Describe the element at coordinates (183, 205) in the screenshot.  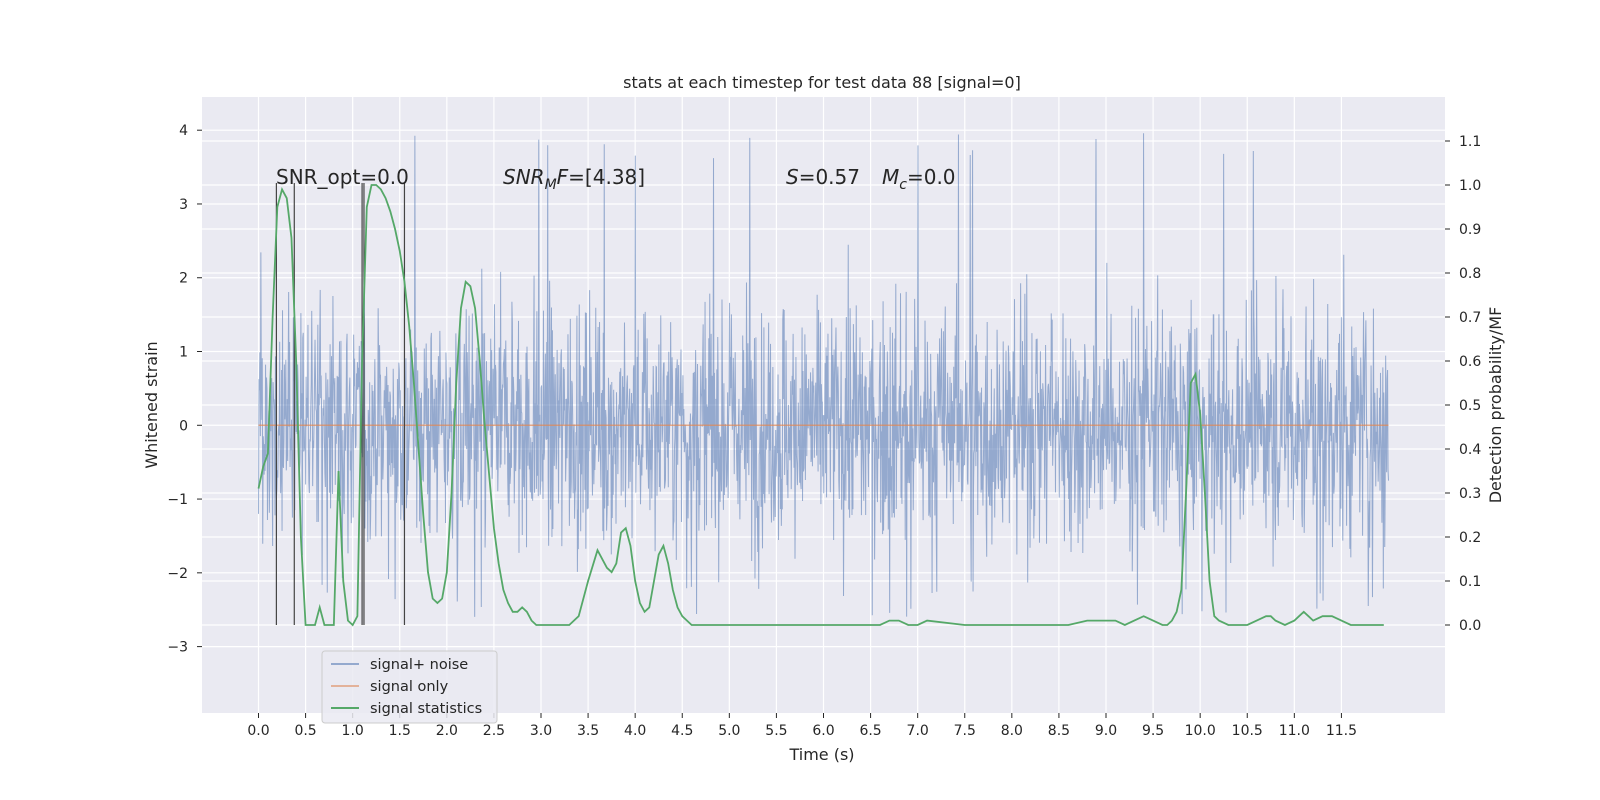
I see `y-left-tick-label: 3` at that location.